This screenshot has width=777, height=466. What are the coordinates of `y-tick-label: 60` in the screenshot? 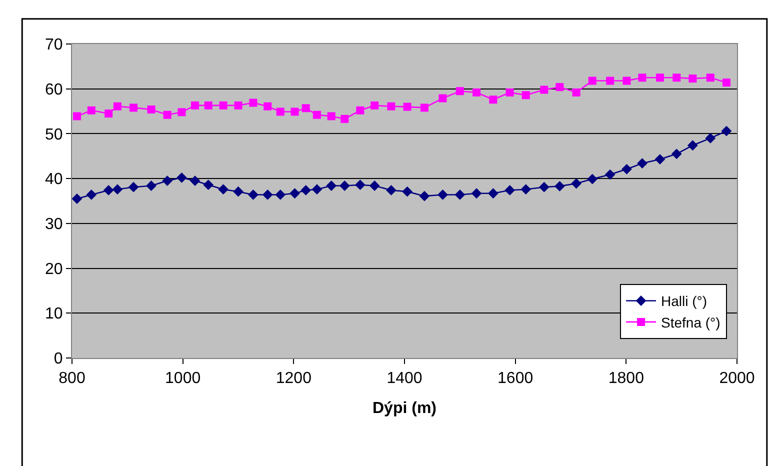 It's located at (54, 89).